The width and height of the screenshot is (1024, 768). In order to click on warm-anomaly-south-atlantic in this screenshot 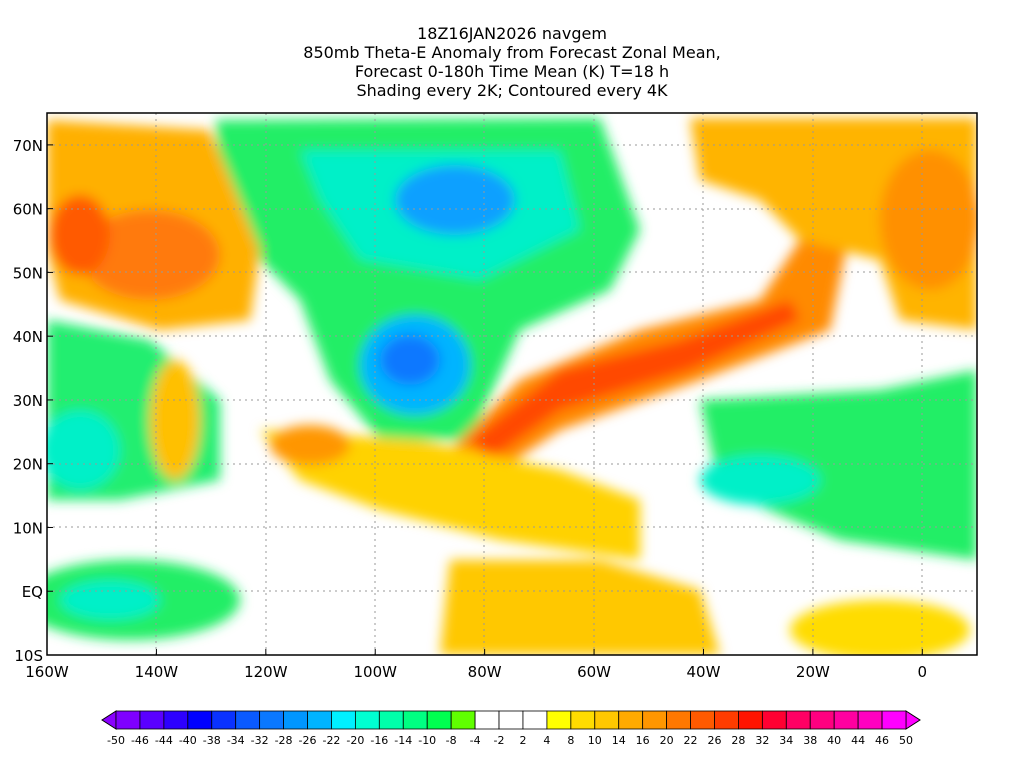, I will do `click(880, 627)`.